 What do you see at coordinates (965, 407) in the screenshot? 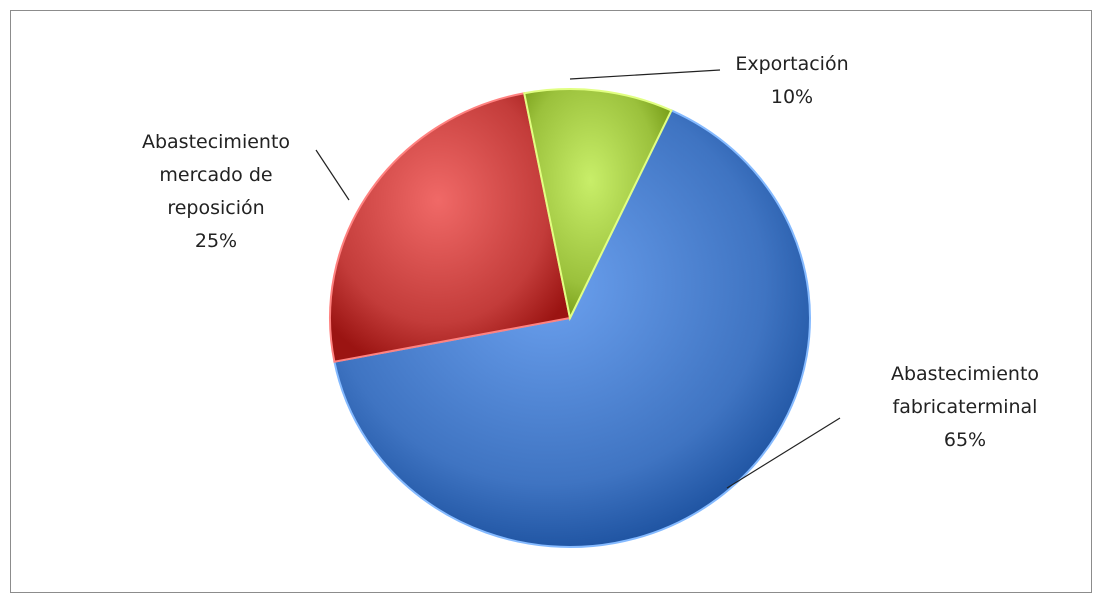
I see `slice-name-label-0: fabricaterminal` at bounding box center [965, 407].